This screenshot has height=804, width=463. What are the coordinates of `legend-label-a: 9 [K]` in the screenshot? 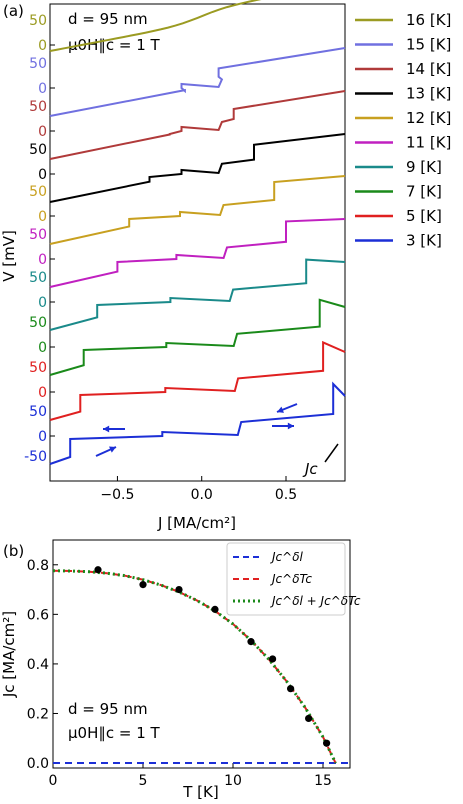 It's located at (424, 167).